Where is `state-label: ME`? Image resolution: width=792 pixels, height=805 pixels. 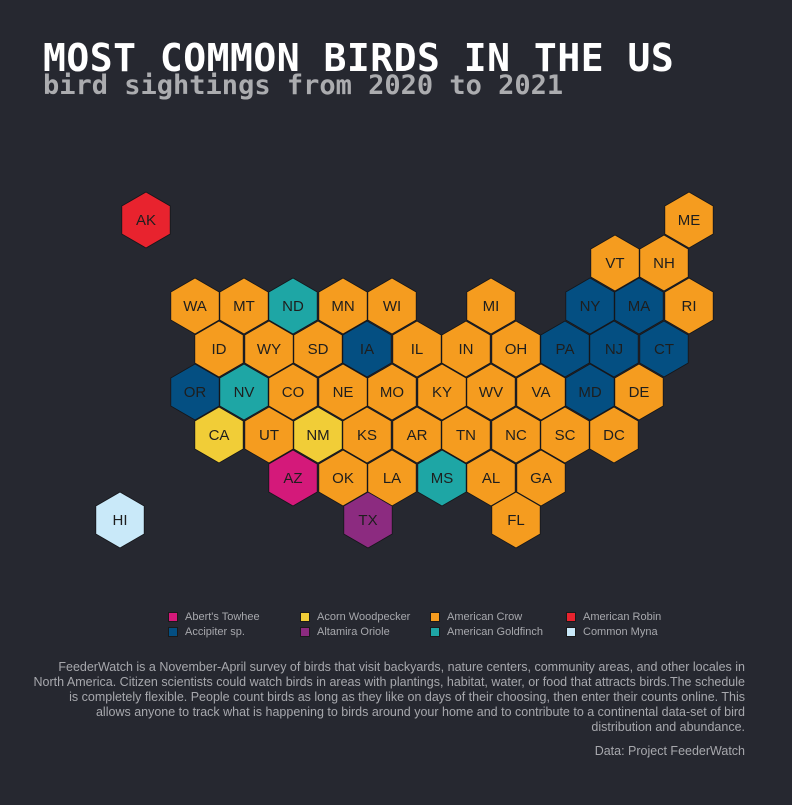 state-label: ME is located at coordinates (689, 220).